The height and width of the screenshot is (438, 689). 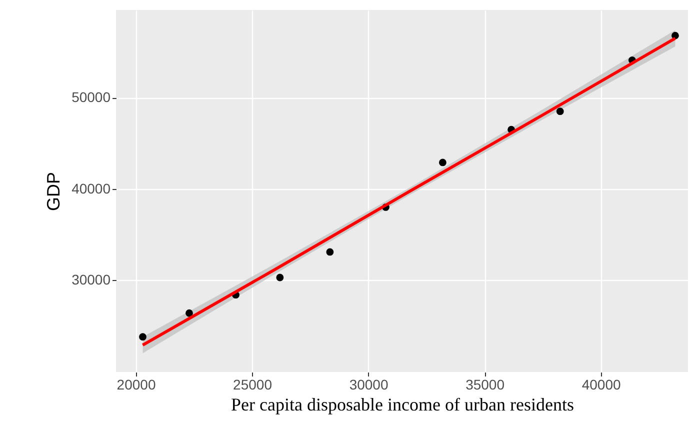 What do you see at coordinates (91, 188) in the screenshot?
I see `y-tick-label: 40000` at bounding box center [91, 188].